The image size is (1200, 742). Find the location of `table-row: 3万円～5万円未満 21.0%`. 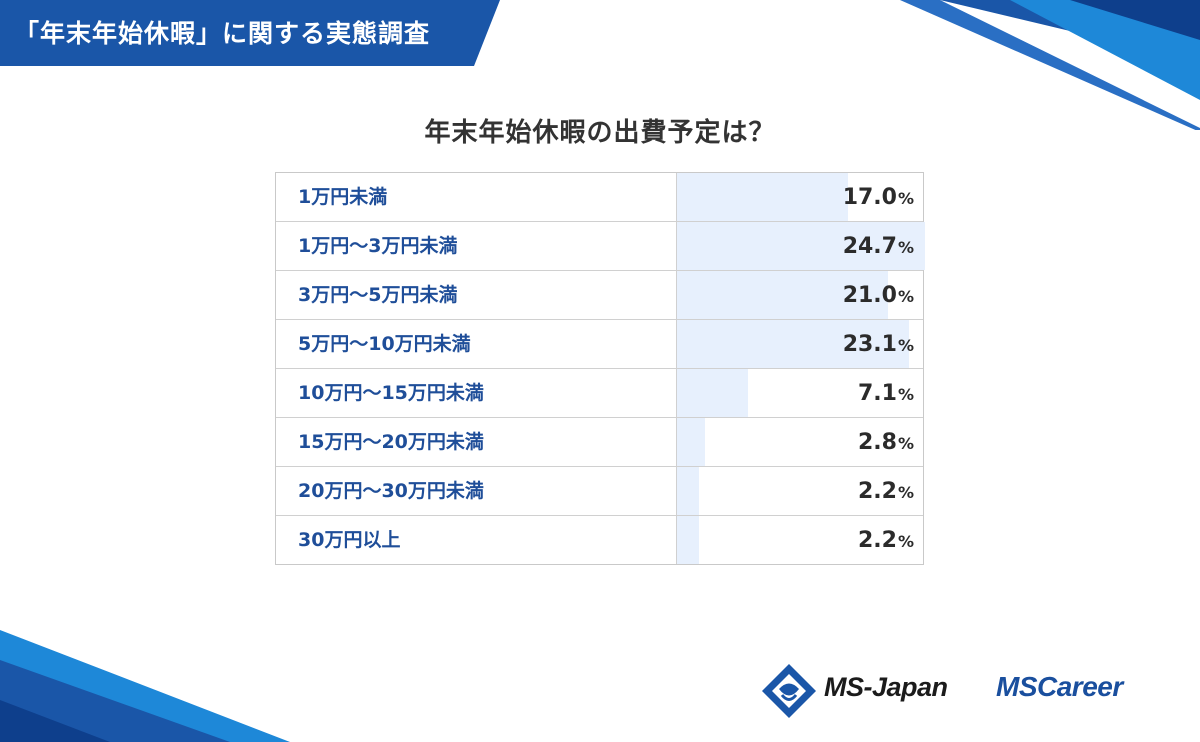

table-row: 3万円～5万円未満 21.0% is located at coordinates (599, 295).